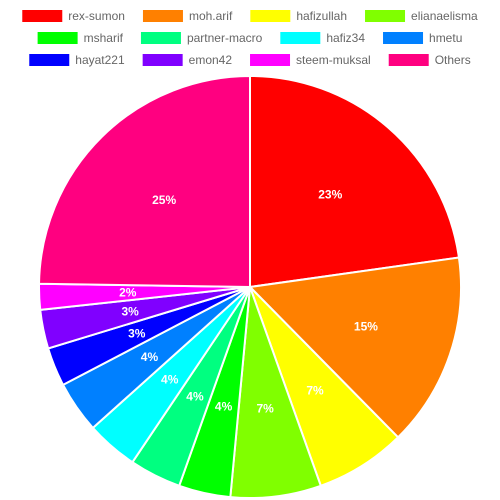 The width and height of the screenshot is (500, 500). Describe the element at coordinates (315, 391) in the screenshot. I see `slice-value-label-hafizullah: 7%` at that location.